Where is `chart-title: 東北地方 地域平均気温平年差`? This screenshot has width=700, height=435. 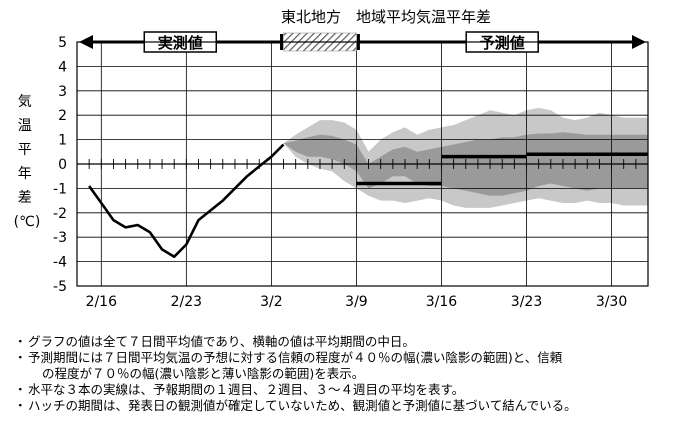 chart-title: 東北地方 地域平均気温平年差 is located at coordinates (386, 17).